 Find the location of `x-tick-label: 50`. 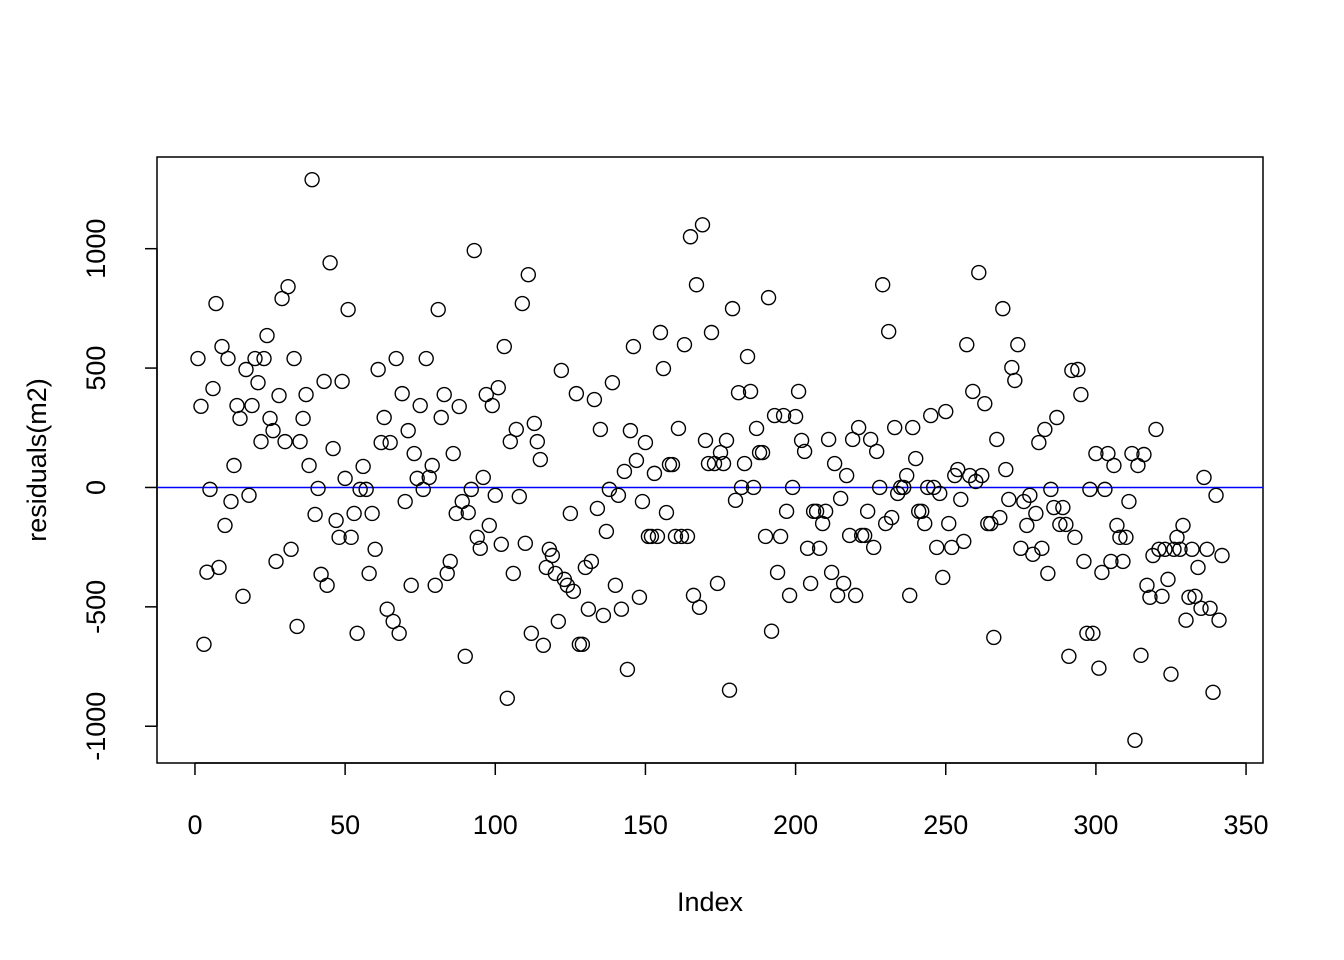

x-tick-label: 50 is located at coordinates (345, 825).